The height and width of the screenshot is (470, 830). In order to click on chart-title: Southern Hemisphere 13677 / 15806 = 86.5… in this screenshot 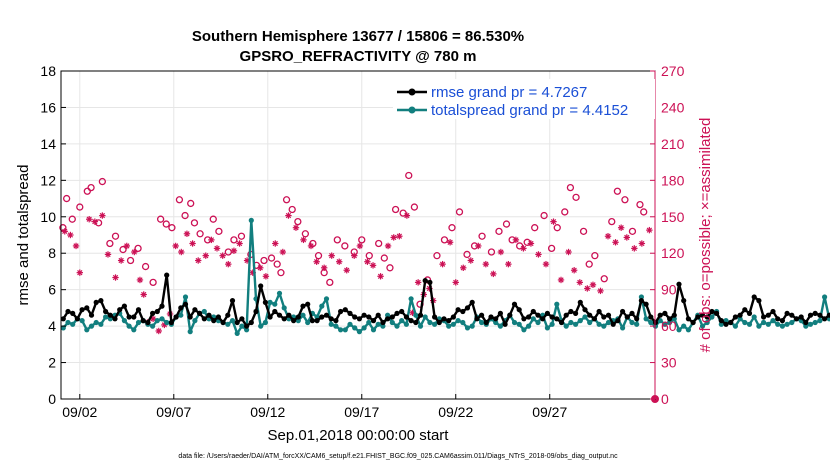, I will do `click(358, 36)`.